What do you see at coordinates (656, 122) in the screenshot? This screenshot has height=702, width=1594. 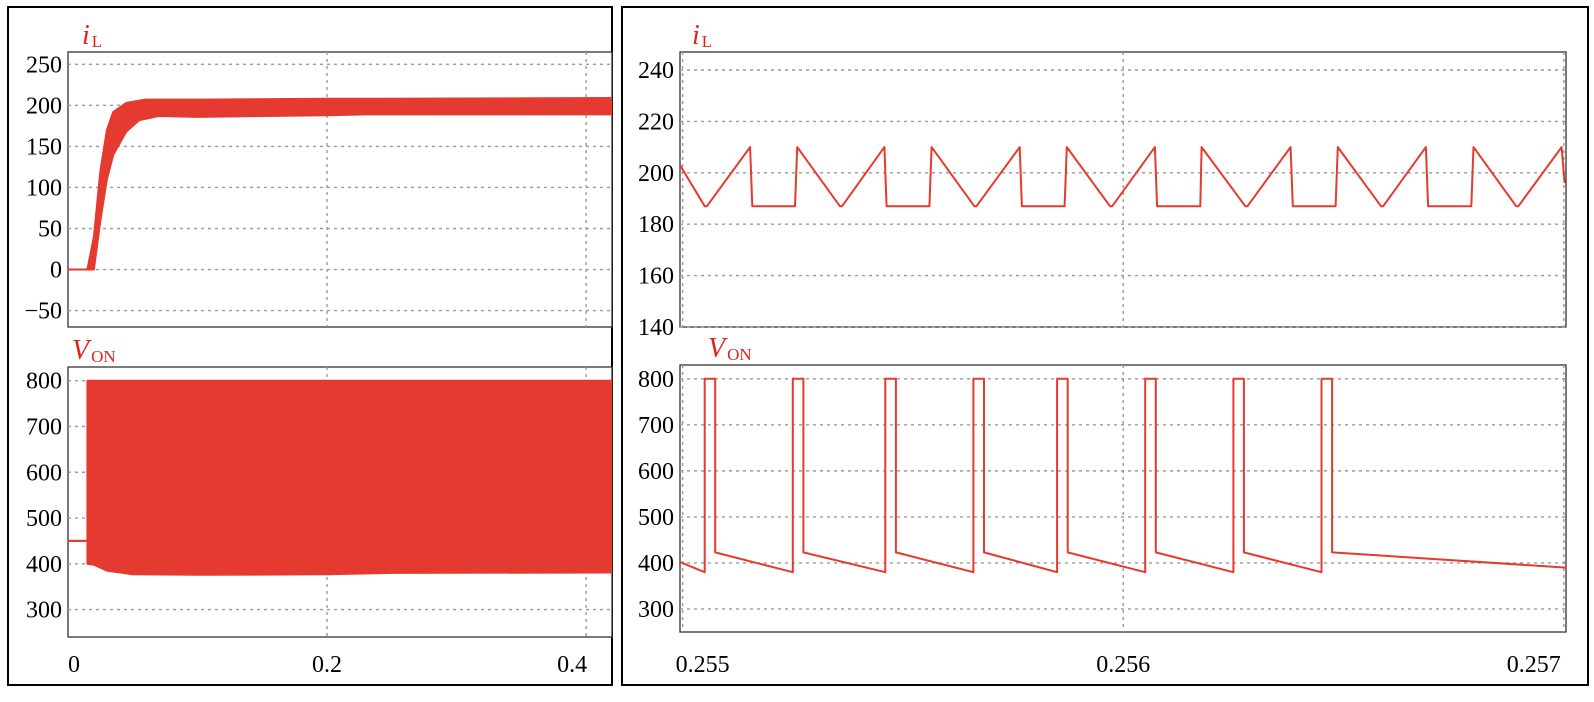 I see `y-tick-label: 220` at bounding box center [656, 122].